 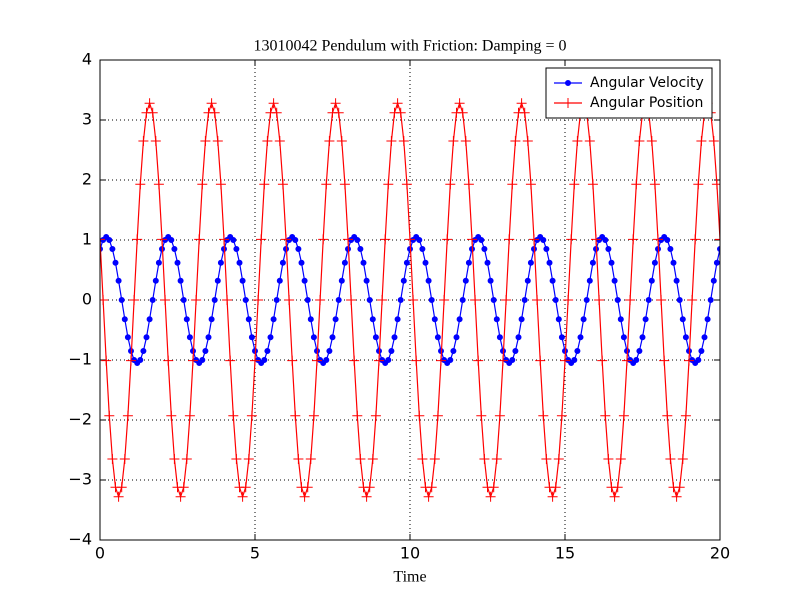 I want to click on y-tick-label: 4, so click(x=87, y=59).